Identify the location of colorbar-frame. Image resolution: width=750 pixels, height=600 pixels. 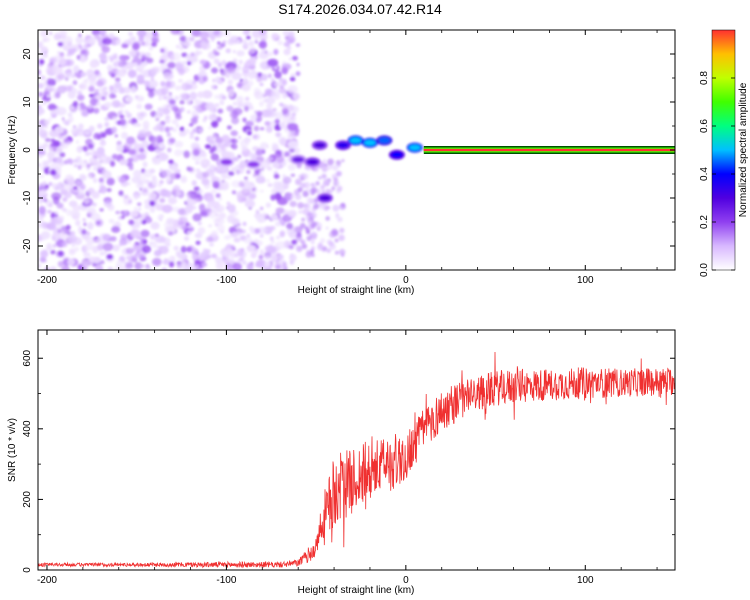
(723, 150).